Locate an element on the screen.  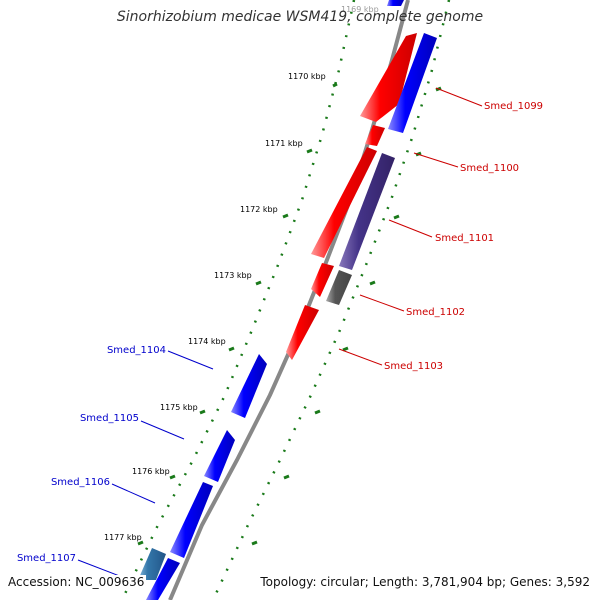
scale-label-1172: 1172 kbp is located at coordinates (259, 209).